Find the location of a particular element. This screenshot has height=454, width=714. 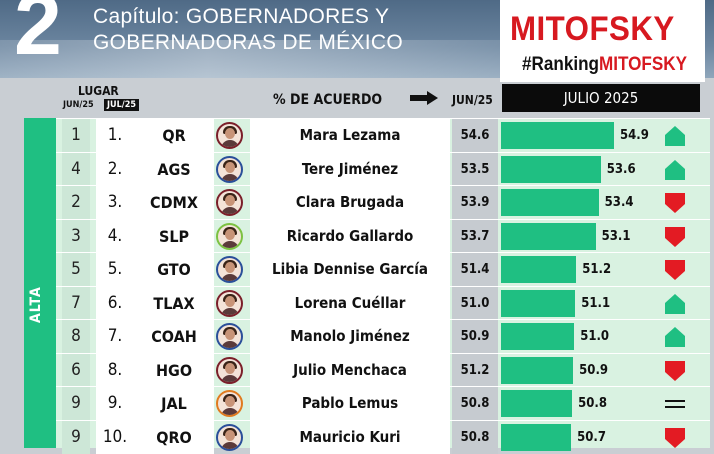

state-code: QRO is located at coordinates (174, 437).